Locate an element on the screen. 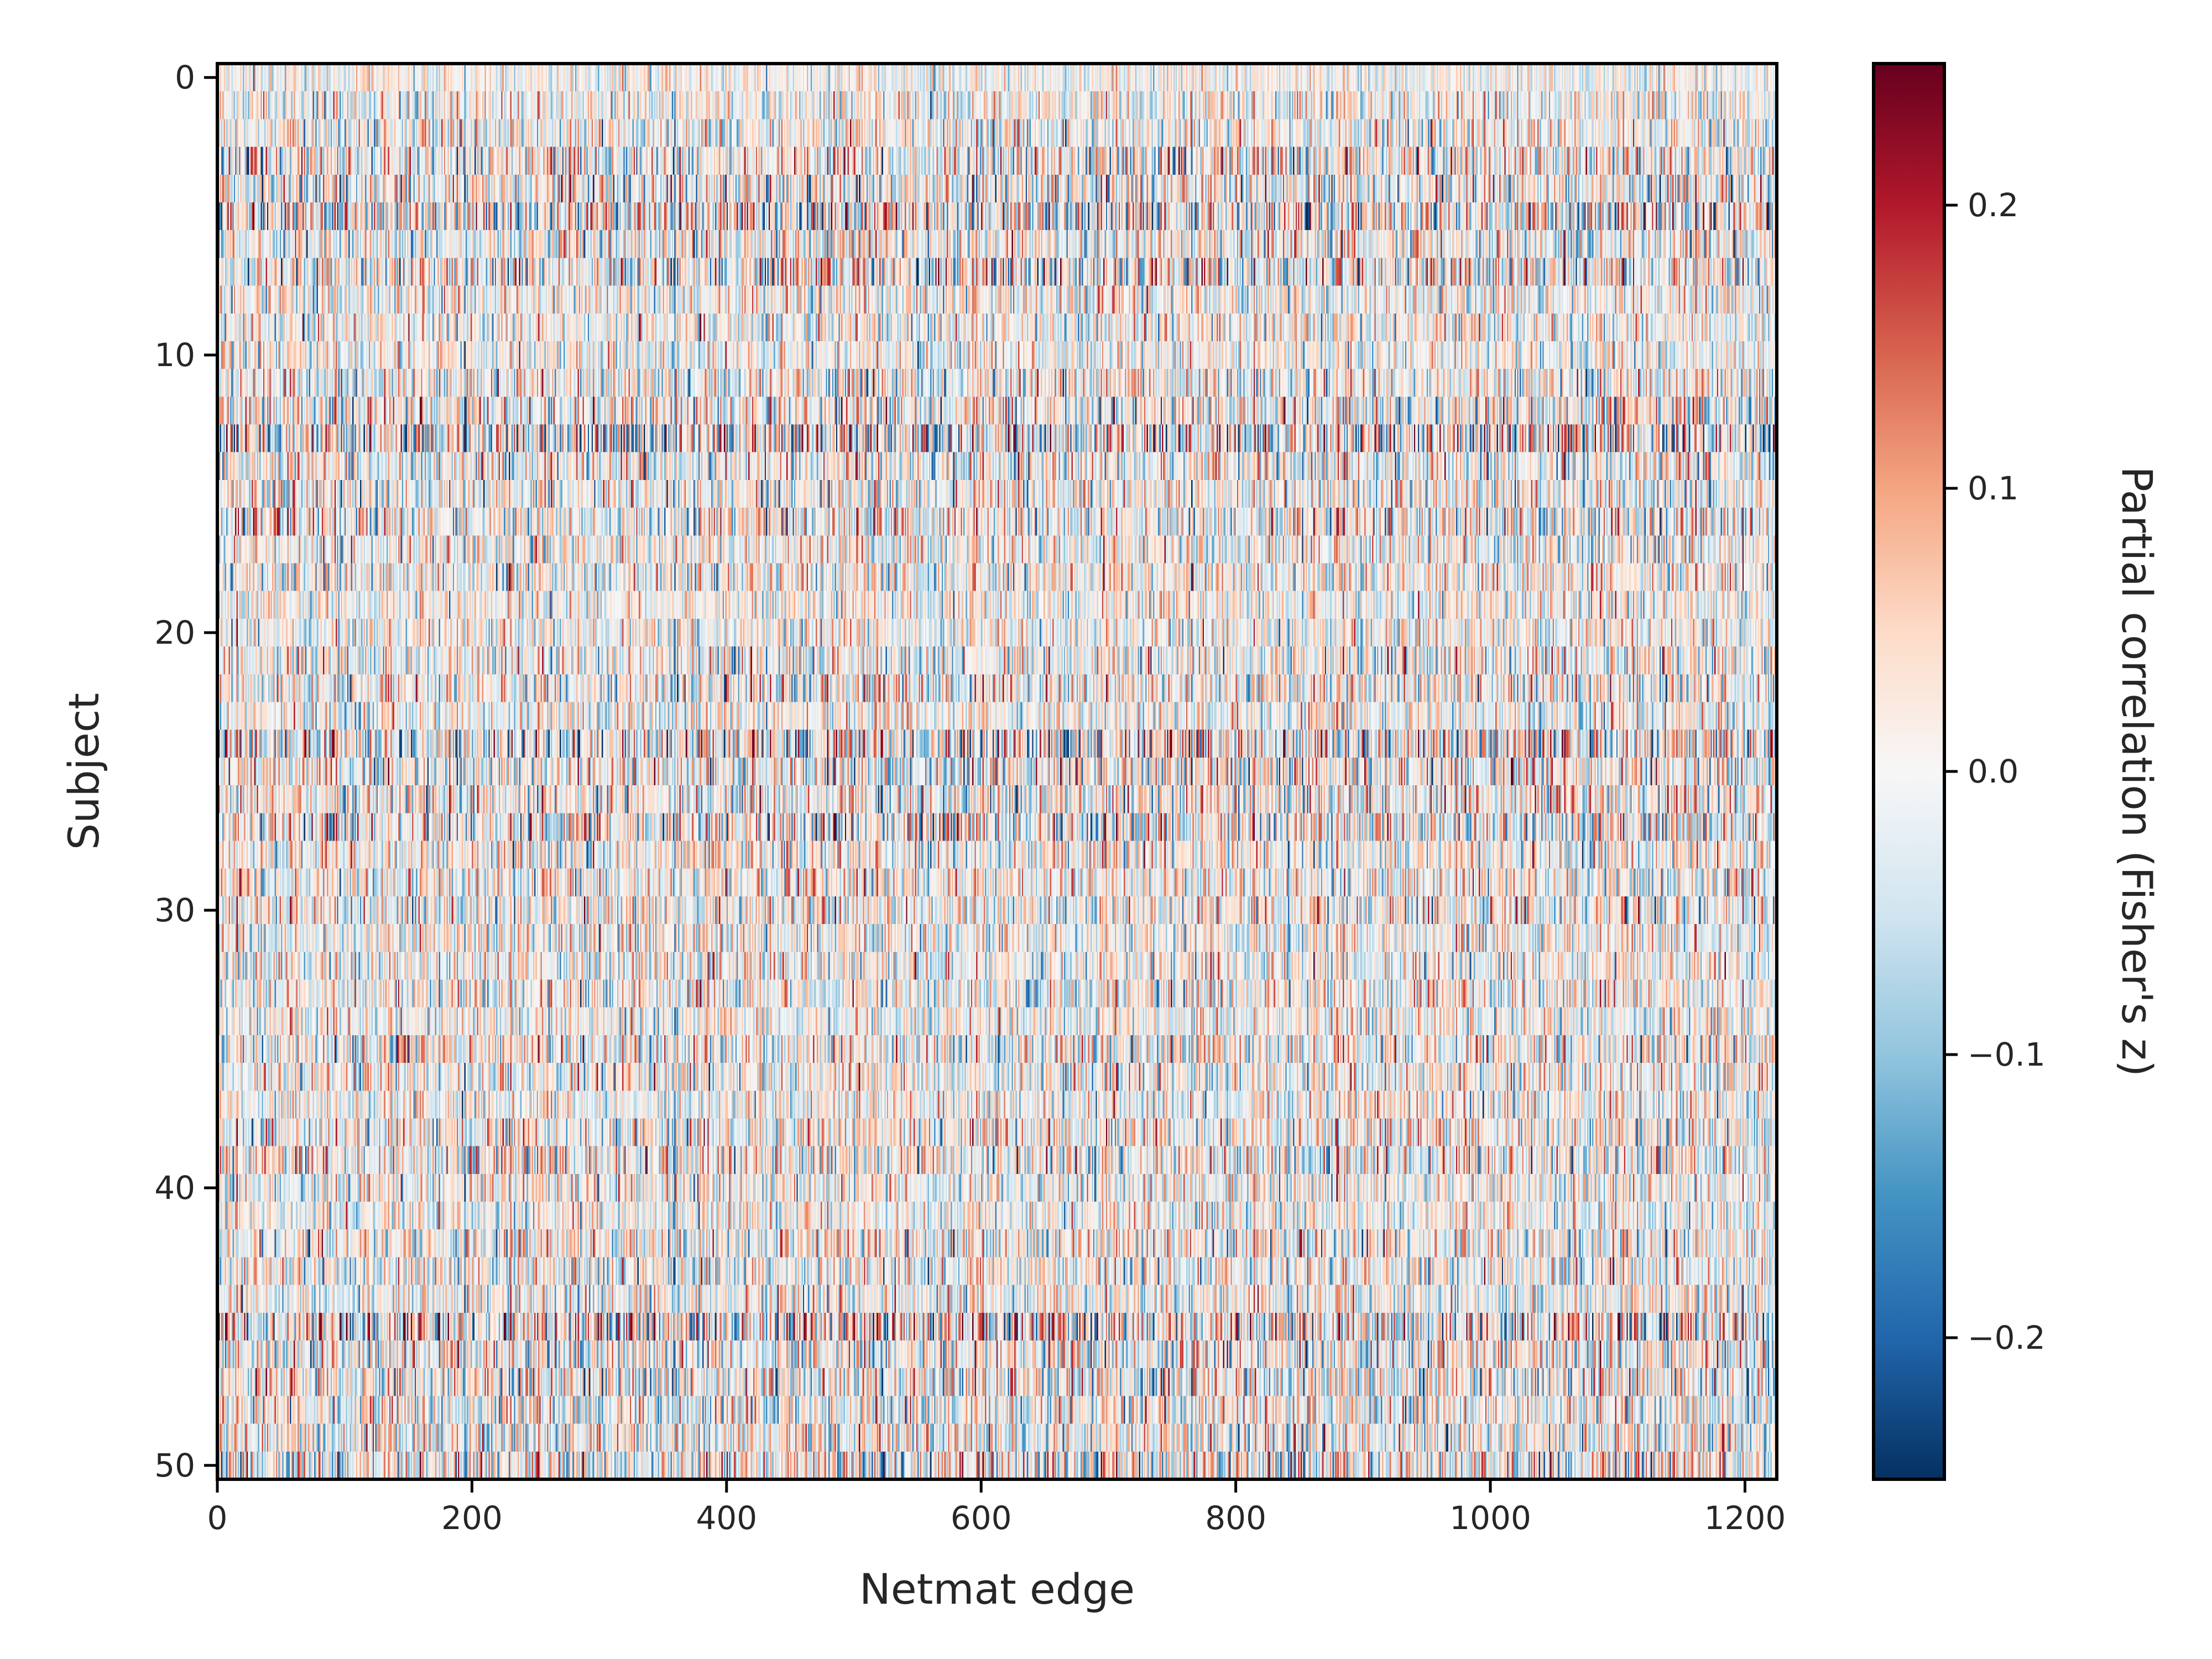 The height and width of the screenshot is (1659, 2212). y-tick-label: 20 is located at coordinates (175, 632).